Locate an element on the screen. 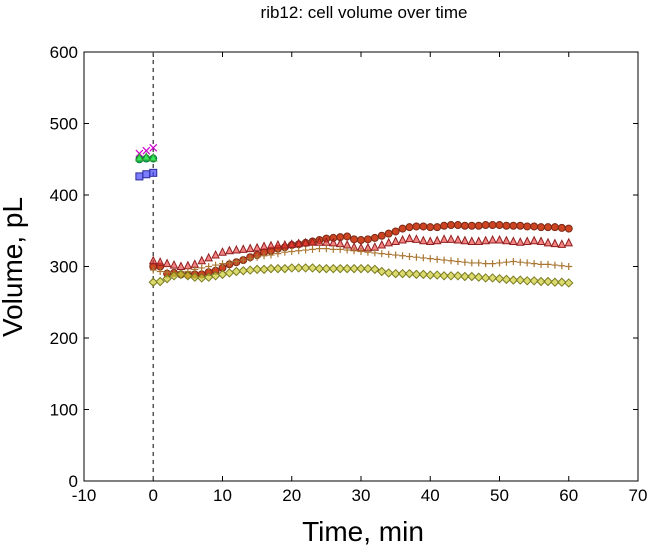 Image resolution: width=654 pixels, height=546 pixels. y-tick-label: 400 is located at coordinates (64, 195).